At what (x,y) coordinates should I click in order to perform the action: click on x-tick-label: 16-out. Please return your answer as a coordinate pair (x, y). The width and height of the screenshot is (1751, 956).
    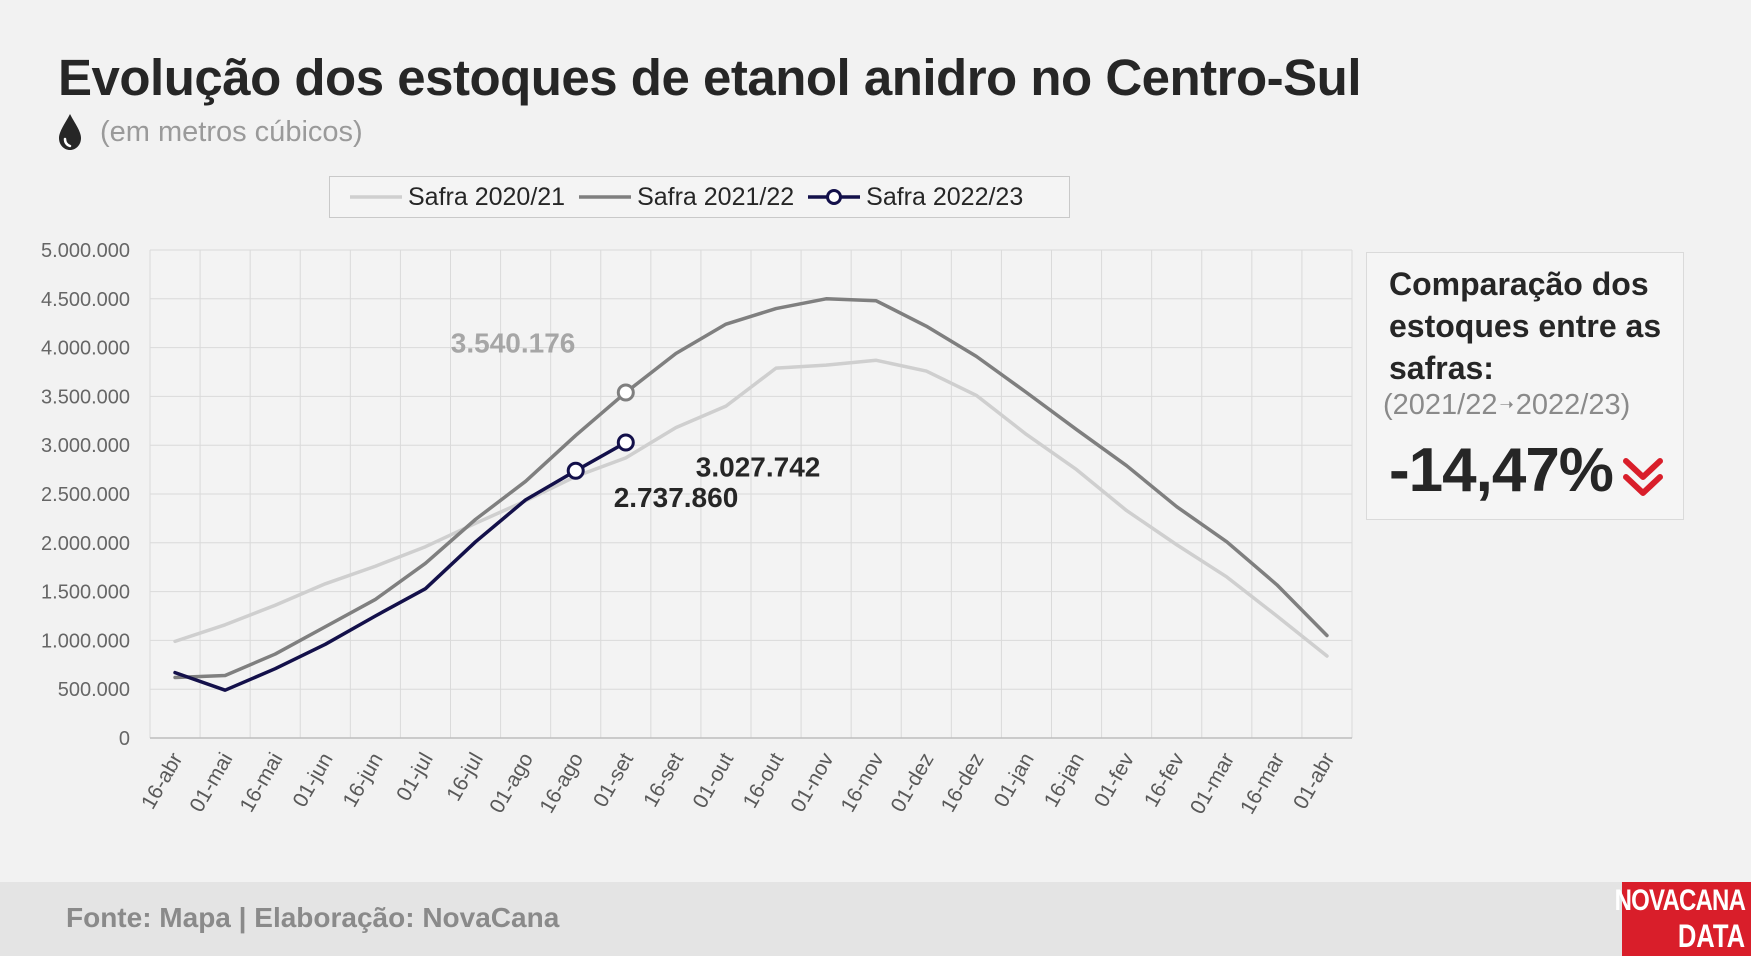
    Looking at the image, I should click on (764, 780).